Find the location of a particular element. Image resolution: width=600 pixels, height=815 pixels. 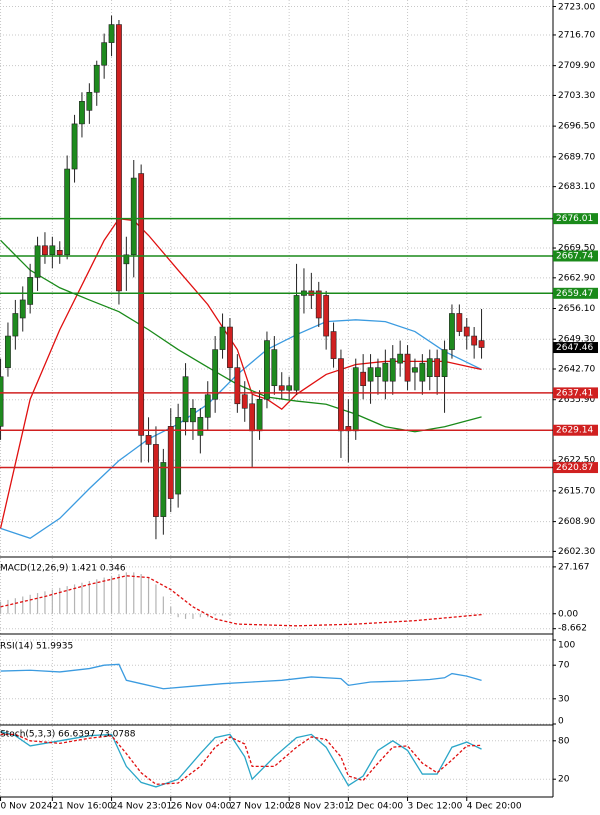

y-tick-label: 30 is located at coordinates (564, 699).